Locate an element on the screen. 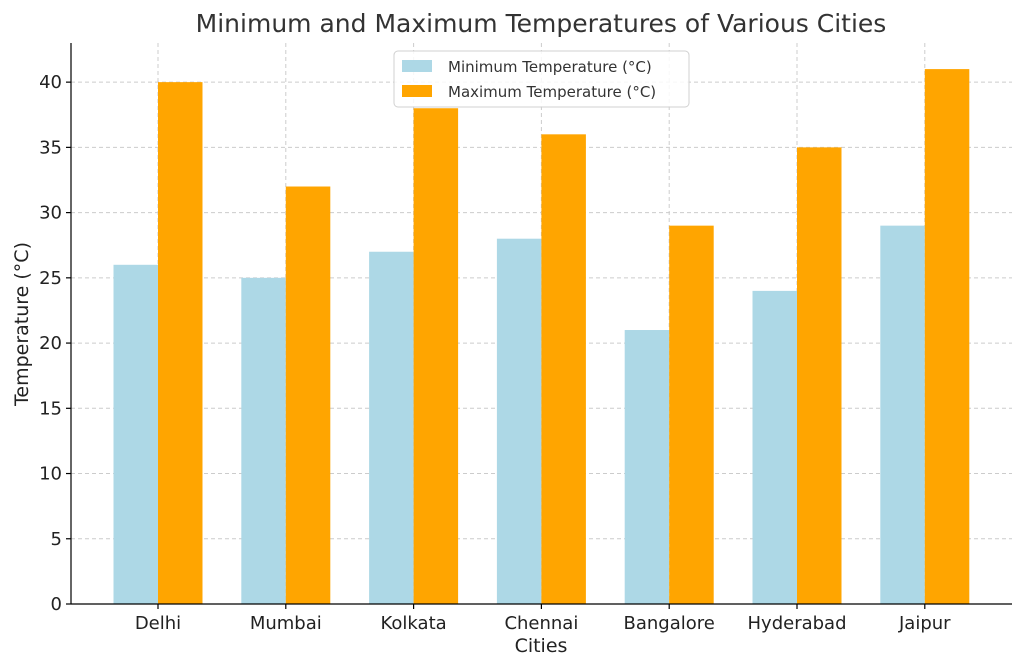 This screenshot has height=669, width=1024. bar-min-delhi is located at coordinates (135, 434).